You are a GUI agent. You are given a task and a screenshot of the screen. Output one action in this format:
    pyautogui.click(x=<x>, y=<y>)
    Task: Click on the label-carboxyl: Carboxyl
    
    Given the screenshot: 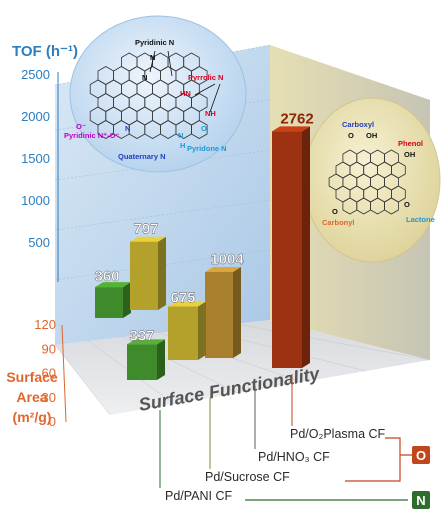 What is the action you would take?
    pyautogui.click(x=358, y=124)
    